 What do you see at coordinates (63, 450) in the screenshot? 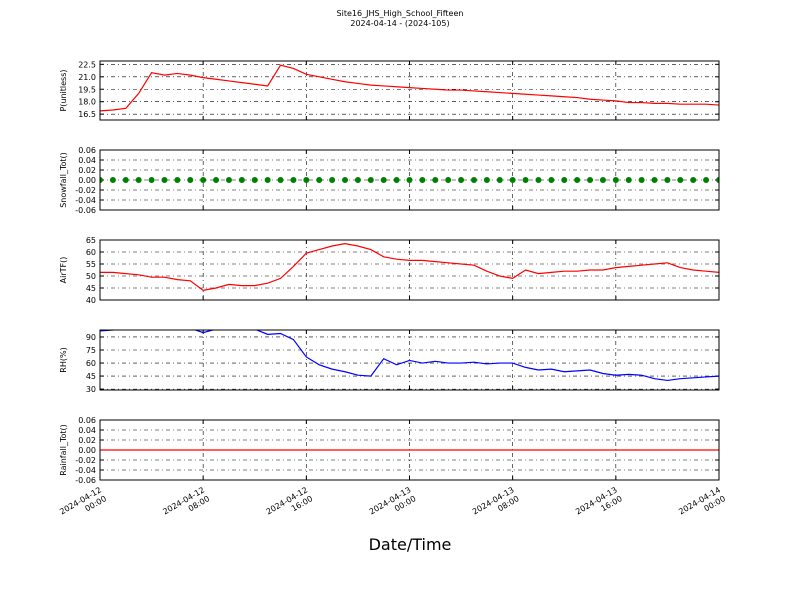
I see `y-axis-label: Rainfall_Tot()` at bounding box center [63, 450].